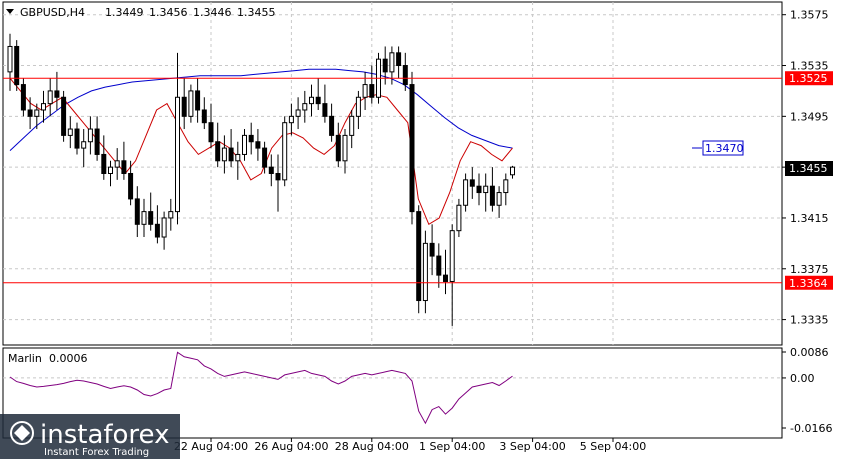 The width and height of the screenshot is (842, 463). I want to click on y-tick-label: 1.3335, so click(809, 320).